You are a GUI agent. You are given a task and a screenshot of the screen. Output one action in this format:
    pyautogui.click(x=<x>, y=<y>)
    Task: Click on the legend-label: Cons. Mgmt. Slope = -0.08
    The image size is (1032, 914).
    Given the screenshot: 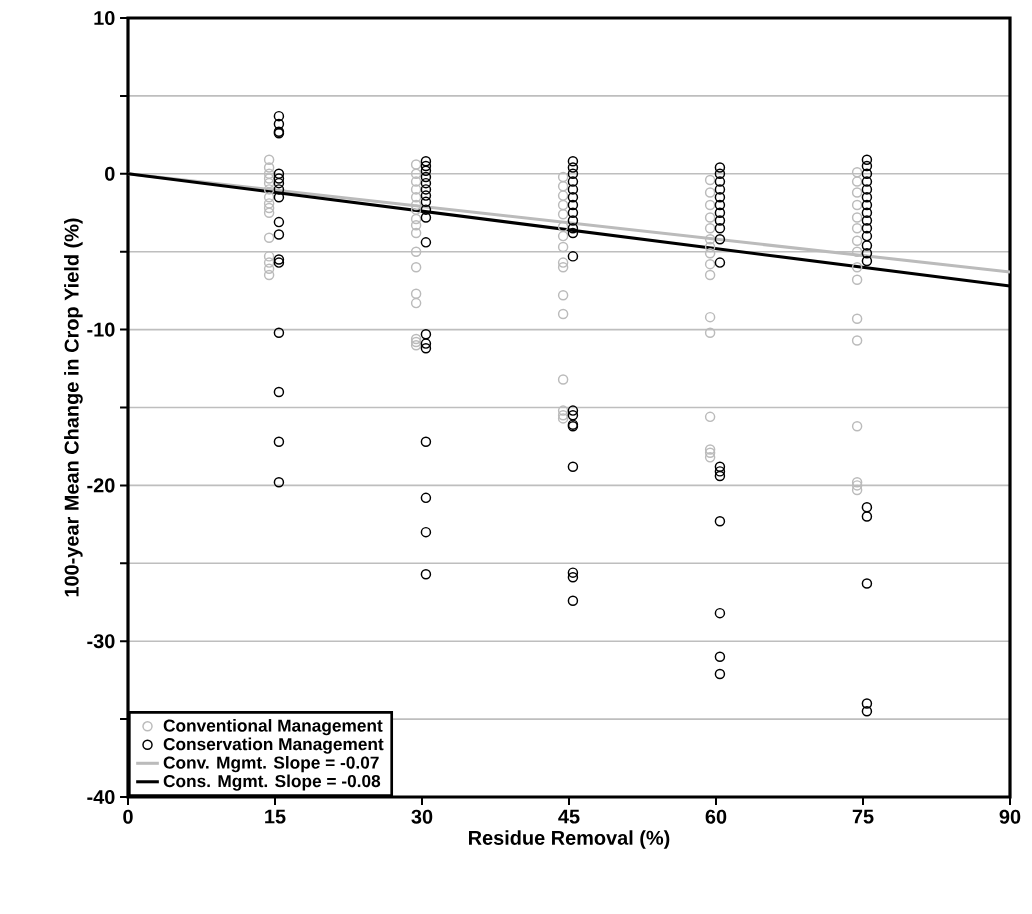 What is the action you would take?
    pyautogui.click(x=272, y=782)
    